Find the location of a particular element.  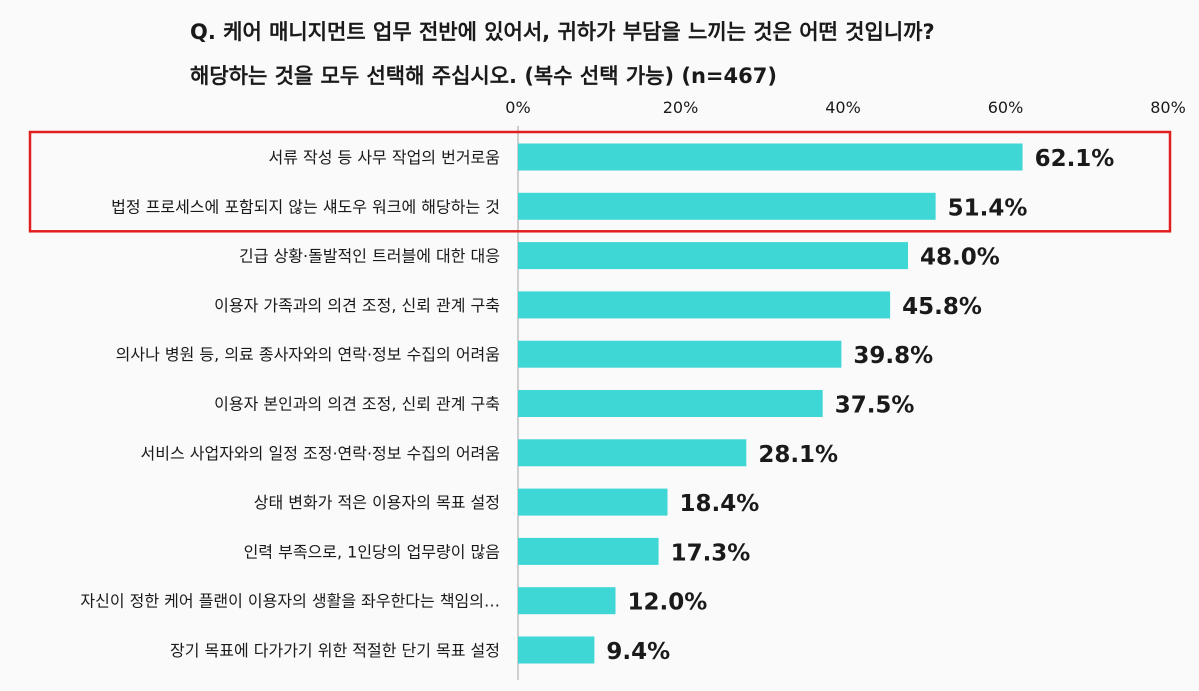

category-label: 이용자 본인과의 의견 조정, 신뢰 관계 구축 is located at coordinates (357, 404).